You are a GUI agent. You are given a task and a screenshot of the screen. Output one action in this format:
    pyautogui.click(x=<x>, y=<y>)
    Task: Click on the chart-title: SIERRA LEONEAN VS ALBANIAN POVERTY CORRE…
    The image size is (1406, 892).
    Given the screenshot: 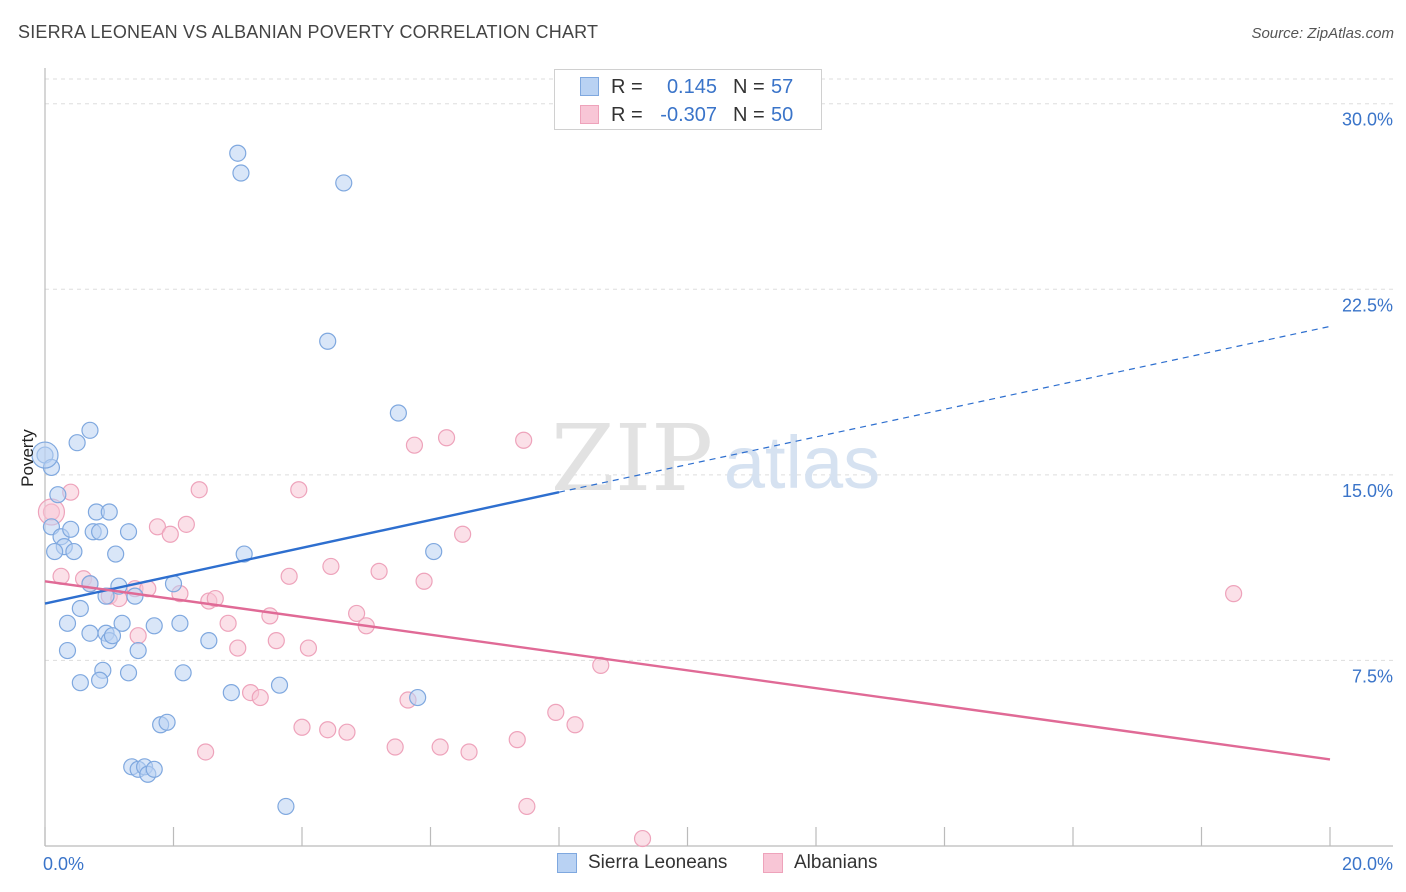 What is the action you would take?
    pyautogui.click(x=308, y=32)
    